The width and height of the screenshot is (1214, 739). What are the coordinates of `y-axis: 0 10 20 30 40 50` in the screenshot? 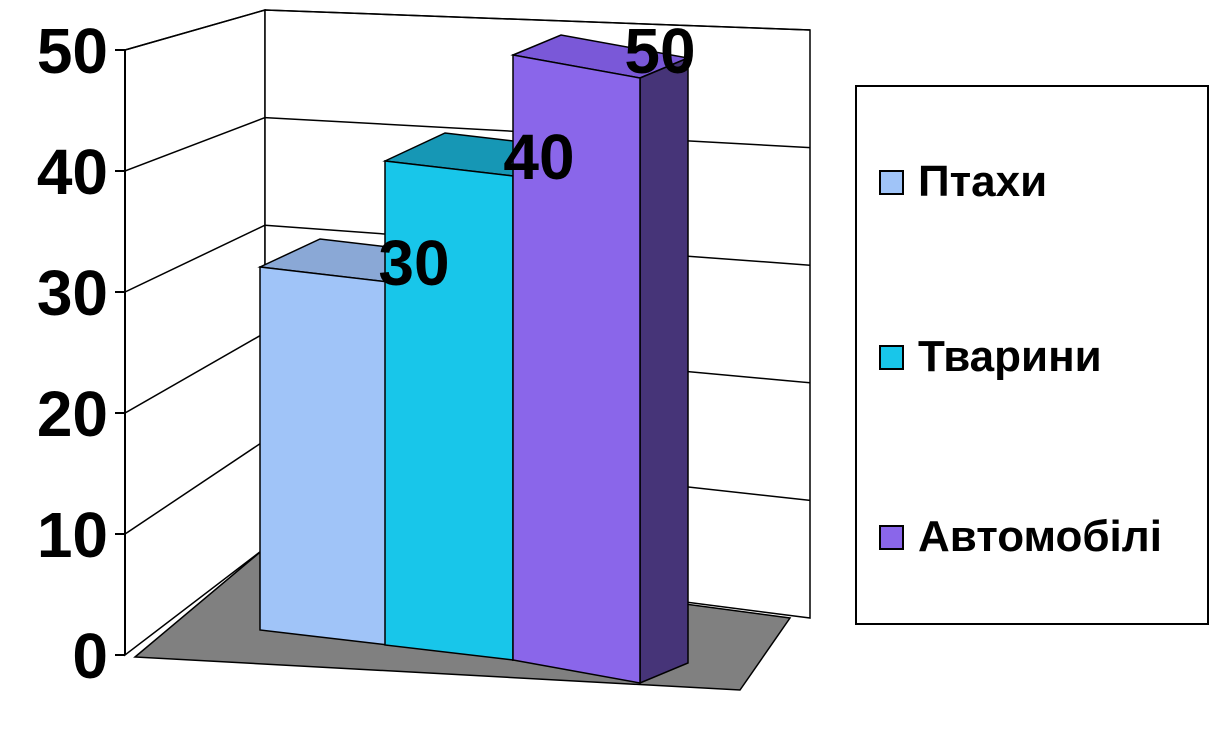 It's located at (81, 353).